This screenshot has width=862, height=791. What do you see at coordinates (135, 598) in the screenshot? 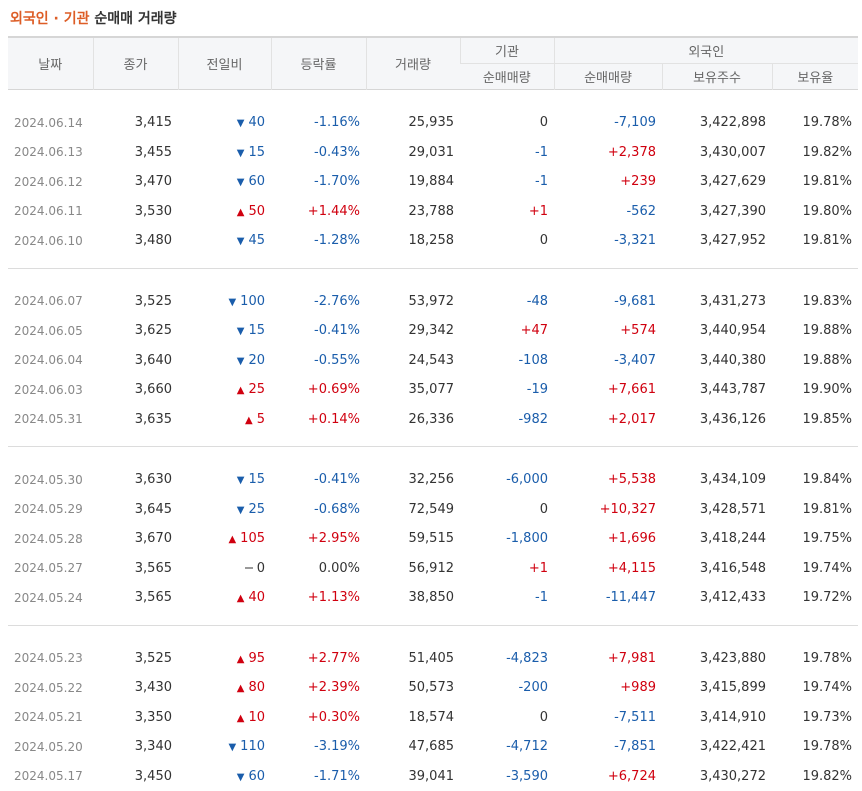
I see `close-cell: 3,565` at bounding box center [135, 598].